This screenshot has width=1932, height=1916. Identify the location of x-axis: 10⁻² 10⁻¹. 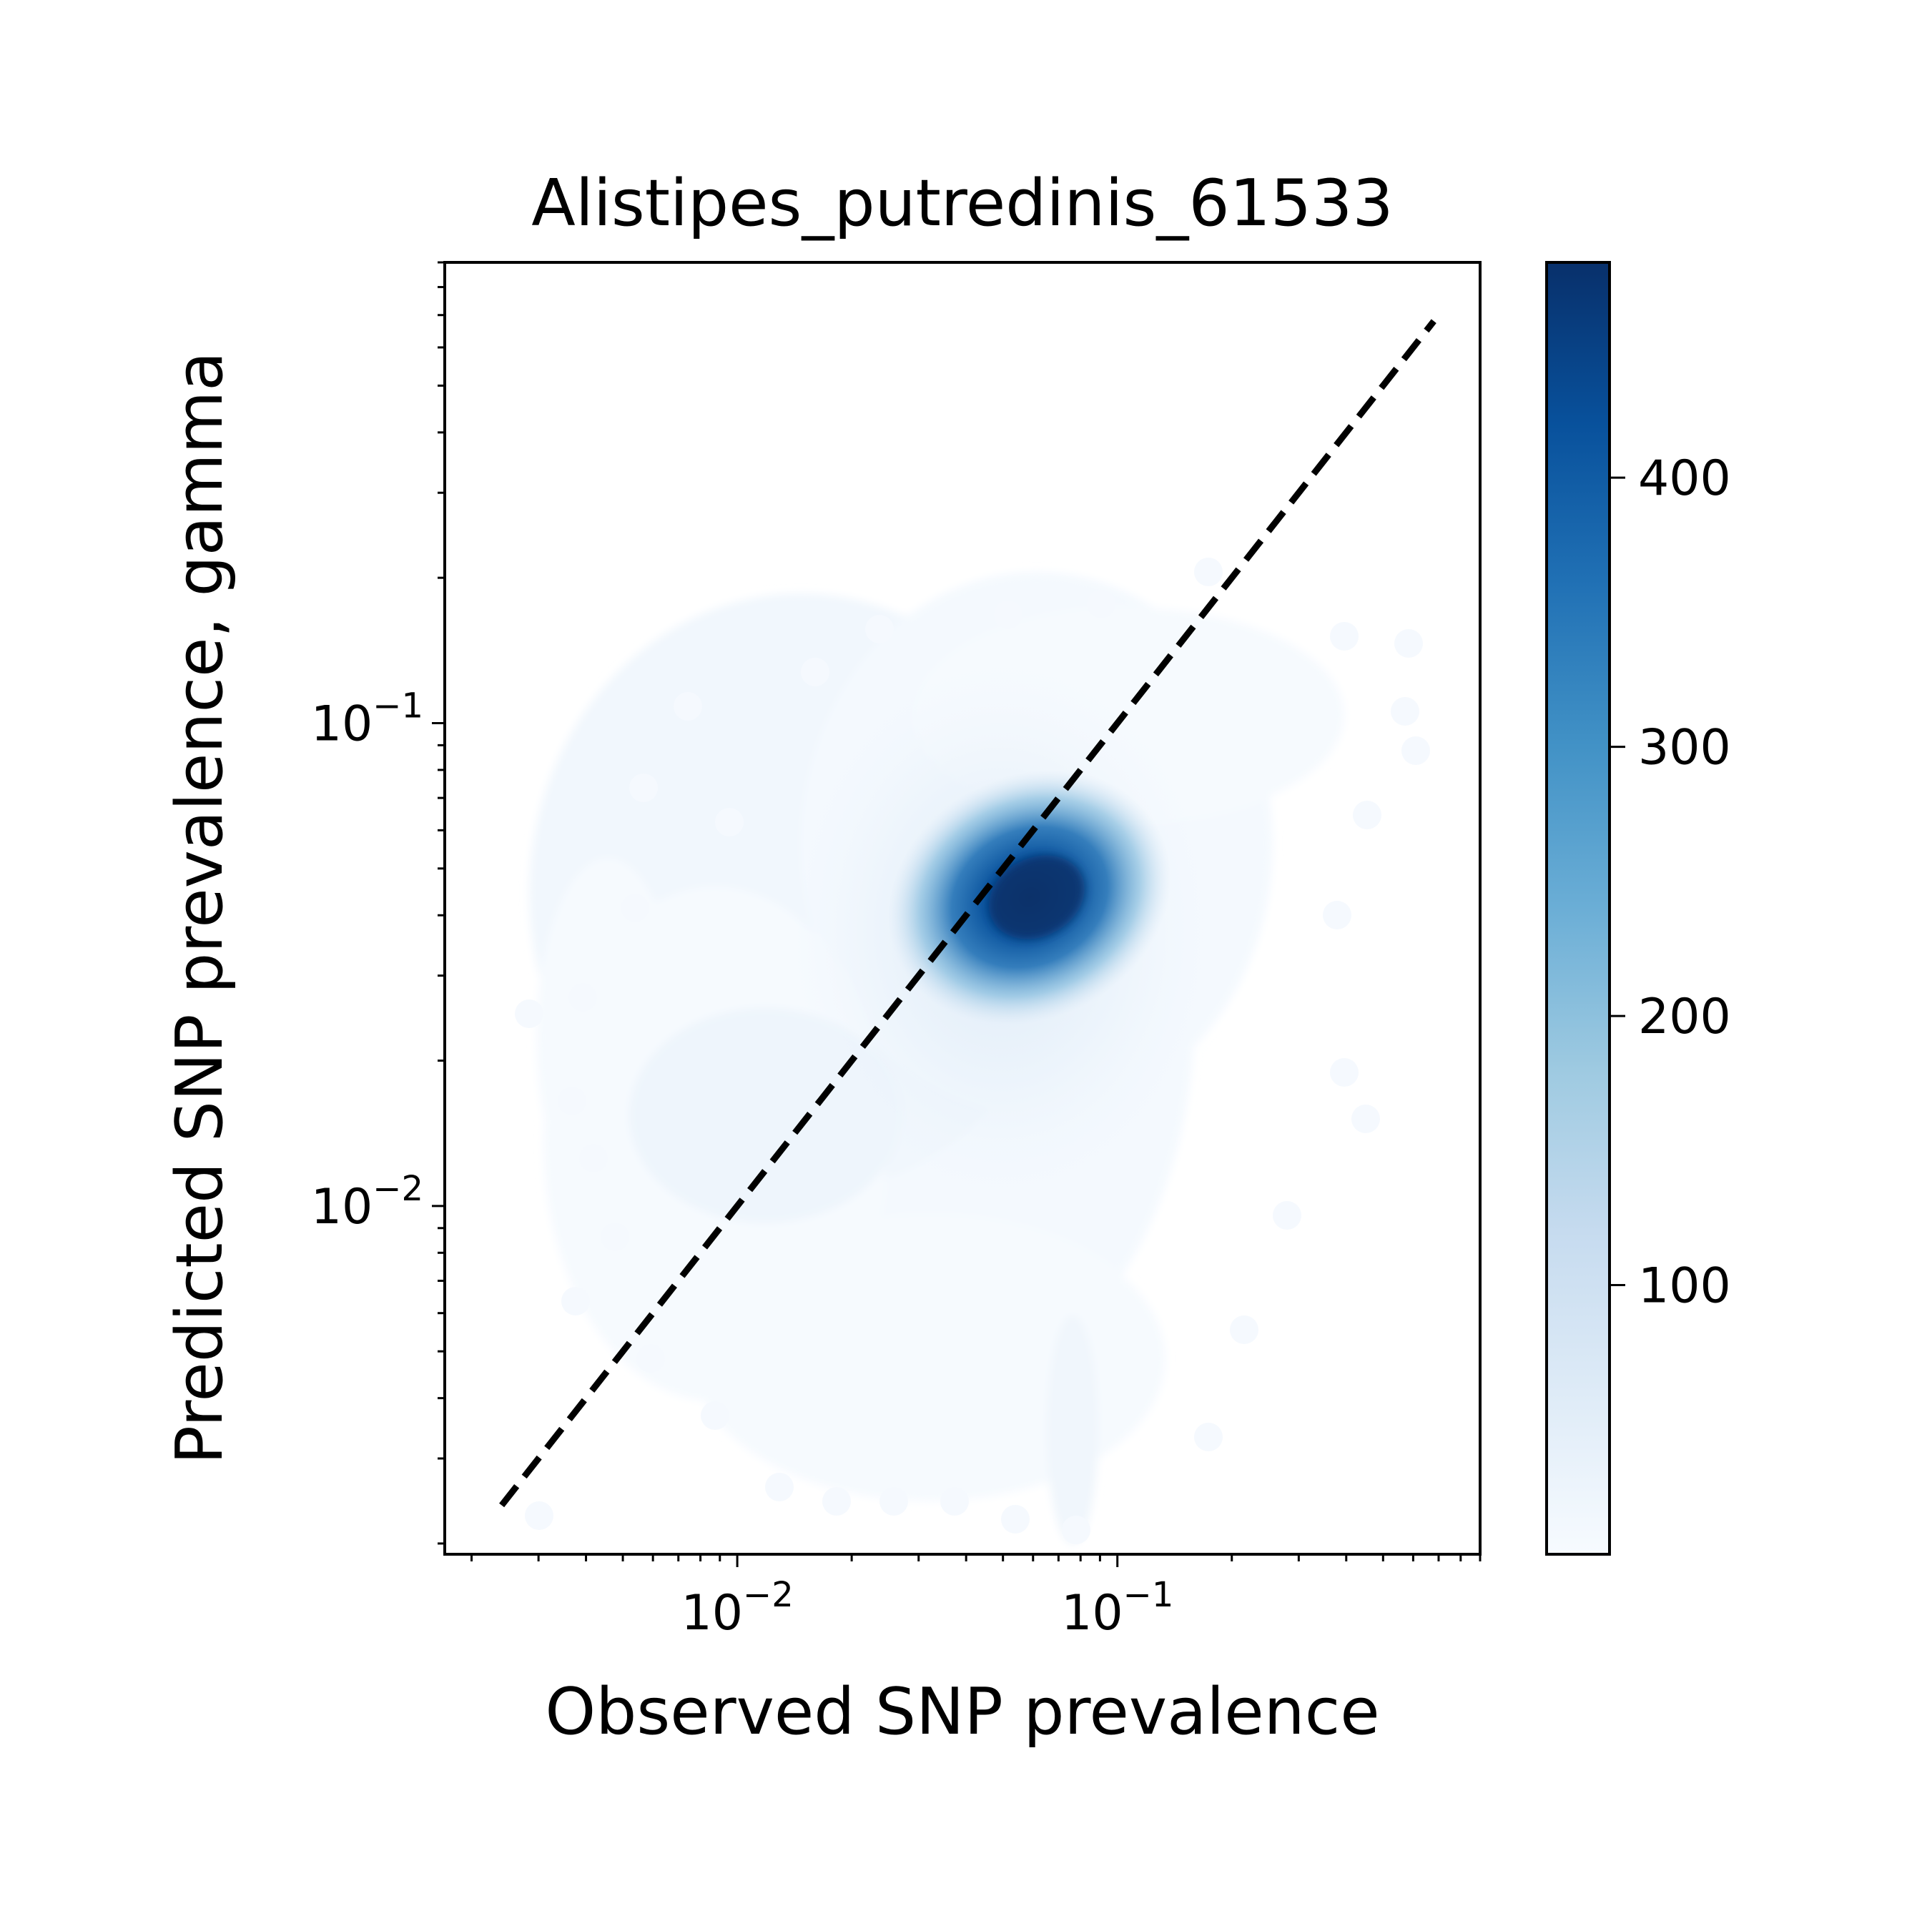
(976, 1597).